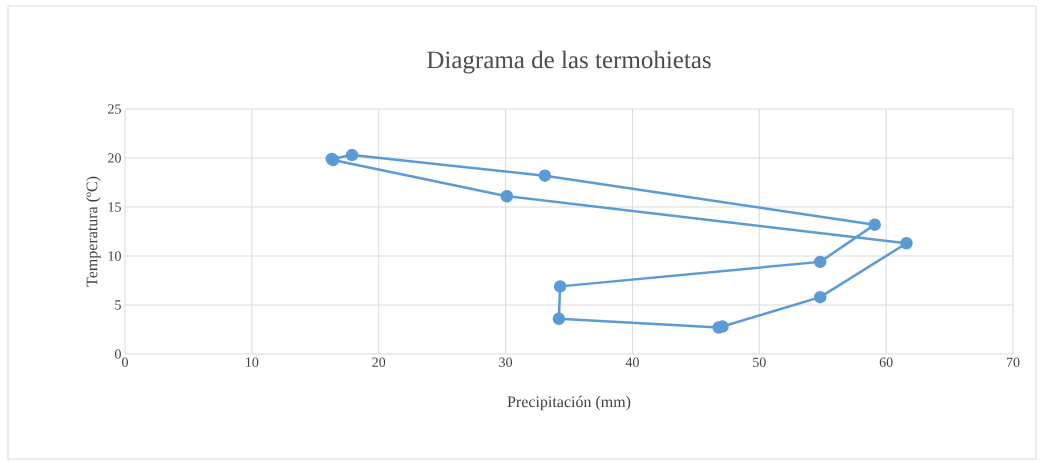 The height and width of the screenshot is (461, 1041). Describe the element at coordinates (125, 362) in the screenshot. I see `x-tick-label: 0` at that location.